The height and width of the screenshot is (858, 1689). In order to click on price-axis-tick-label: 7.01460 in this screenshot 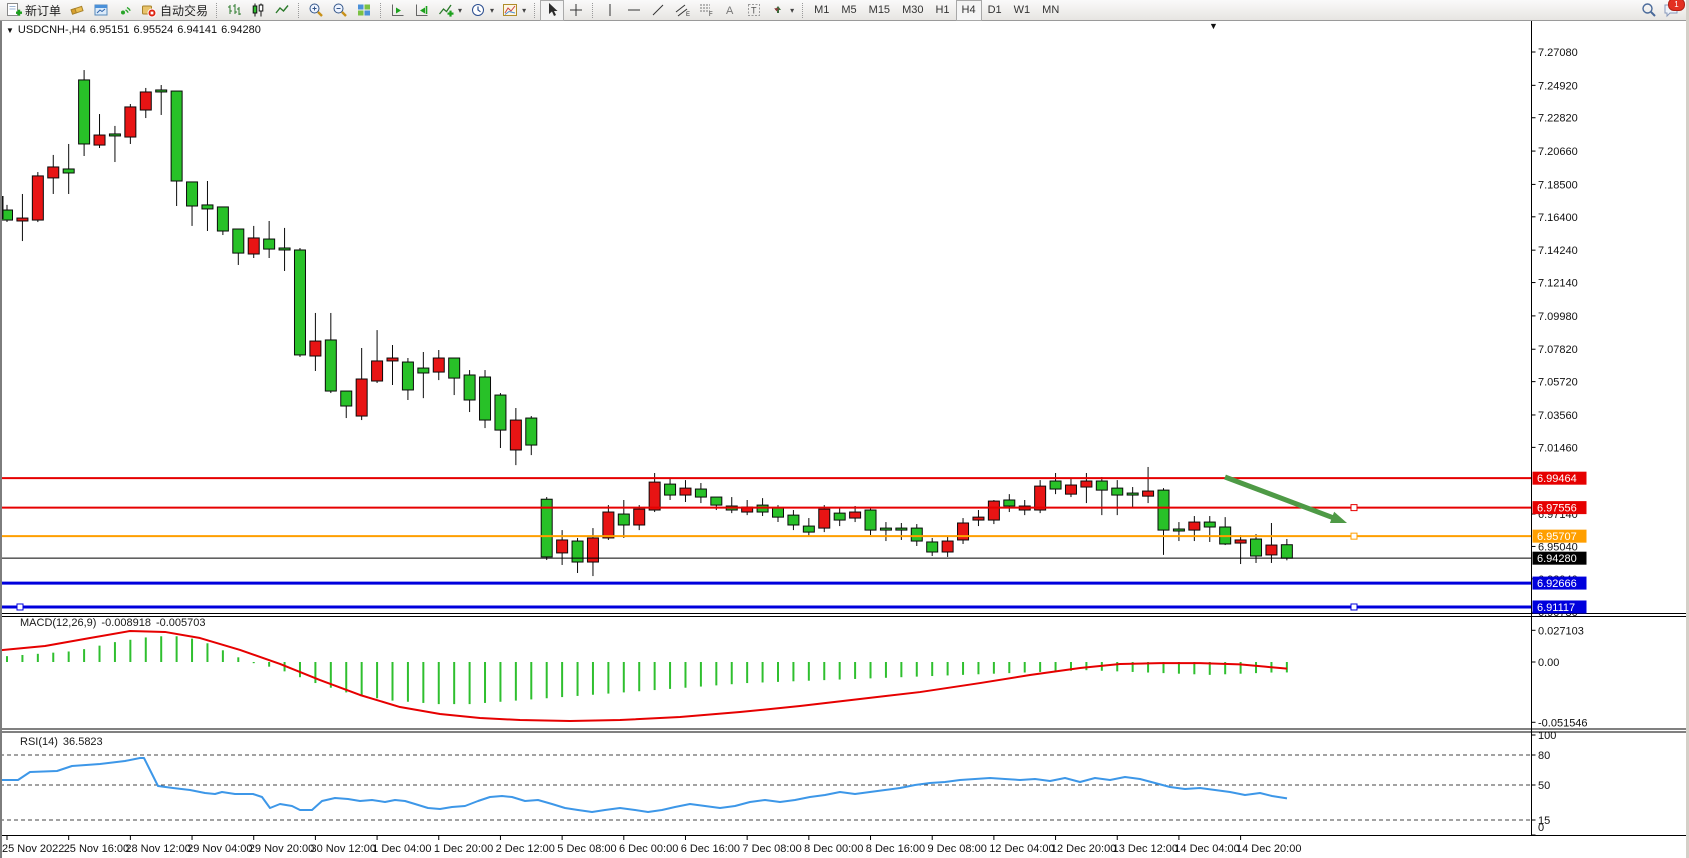, I will do `click(1558, 448)`.